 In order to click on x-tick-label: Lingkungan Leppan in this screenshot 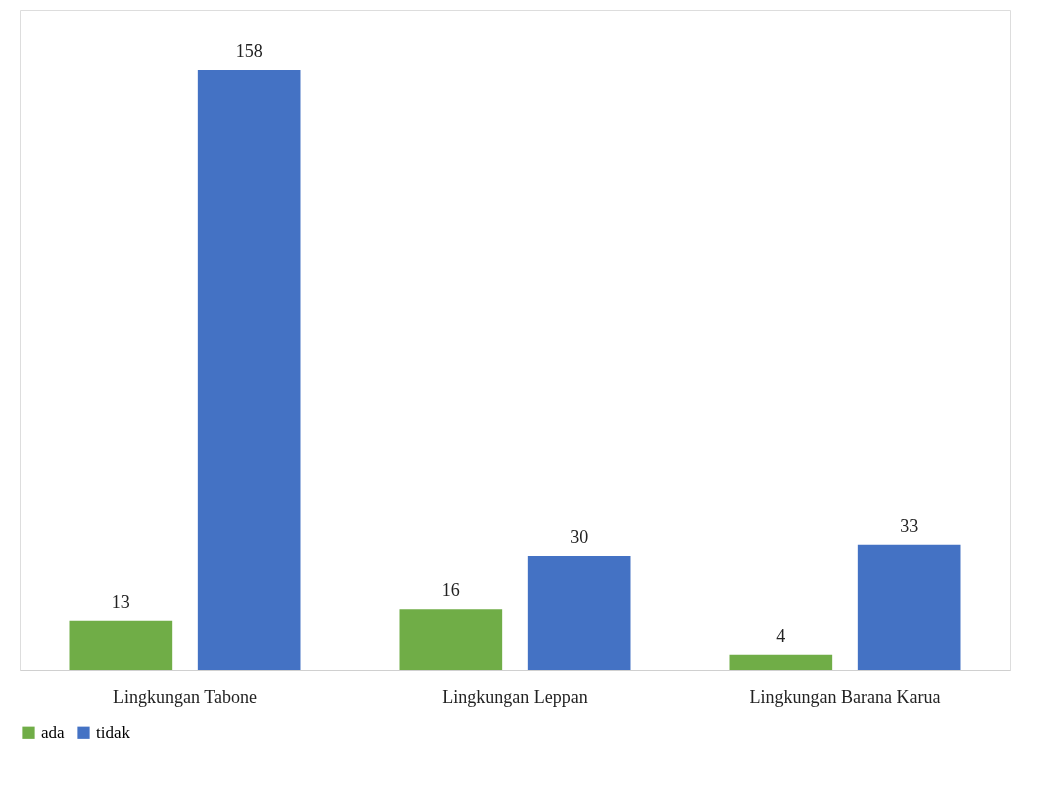, I will do `click(515, 696)`.